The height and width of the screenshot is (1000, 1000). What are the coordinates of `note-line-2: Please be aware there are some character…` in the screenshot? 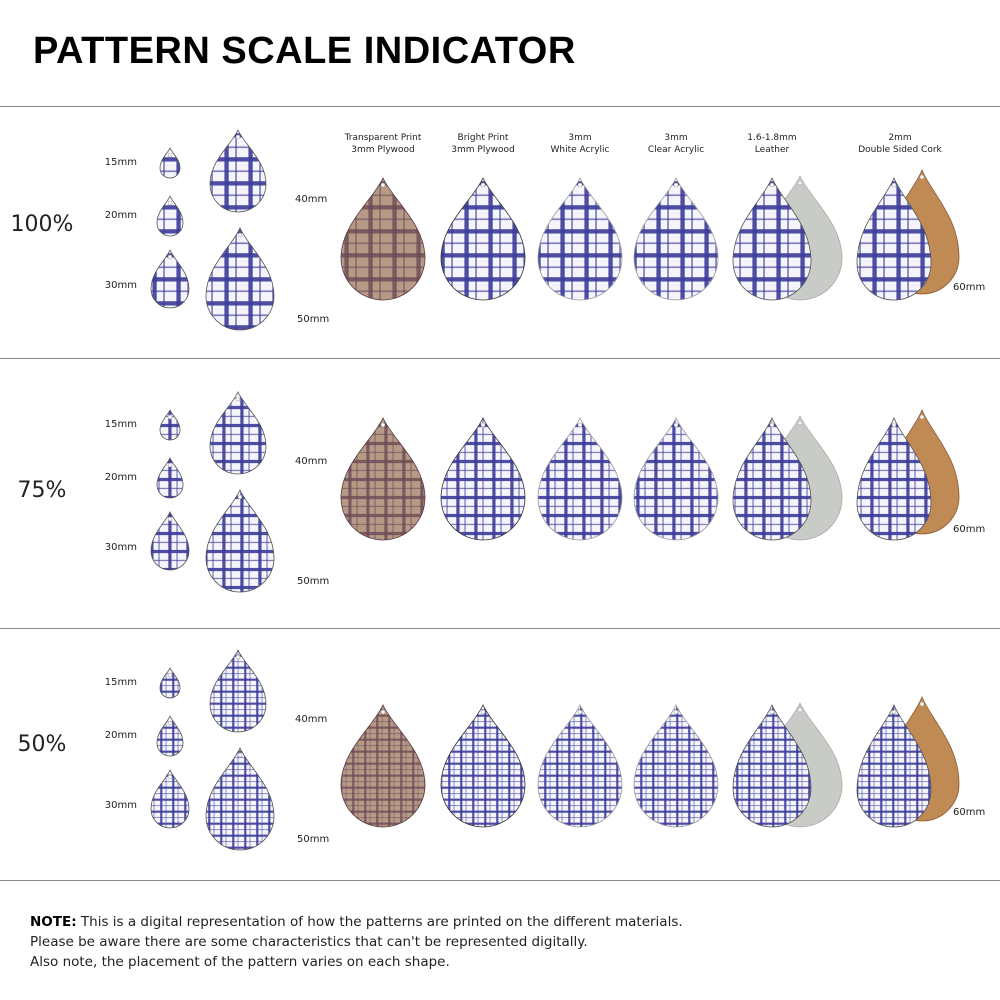 It's located at (309, 942).